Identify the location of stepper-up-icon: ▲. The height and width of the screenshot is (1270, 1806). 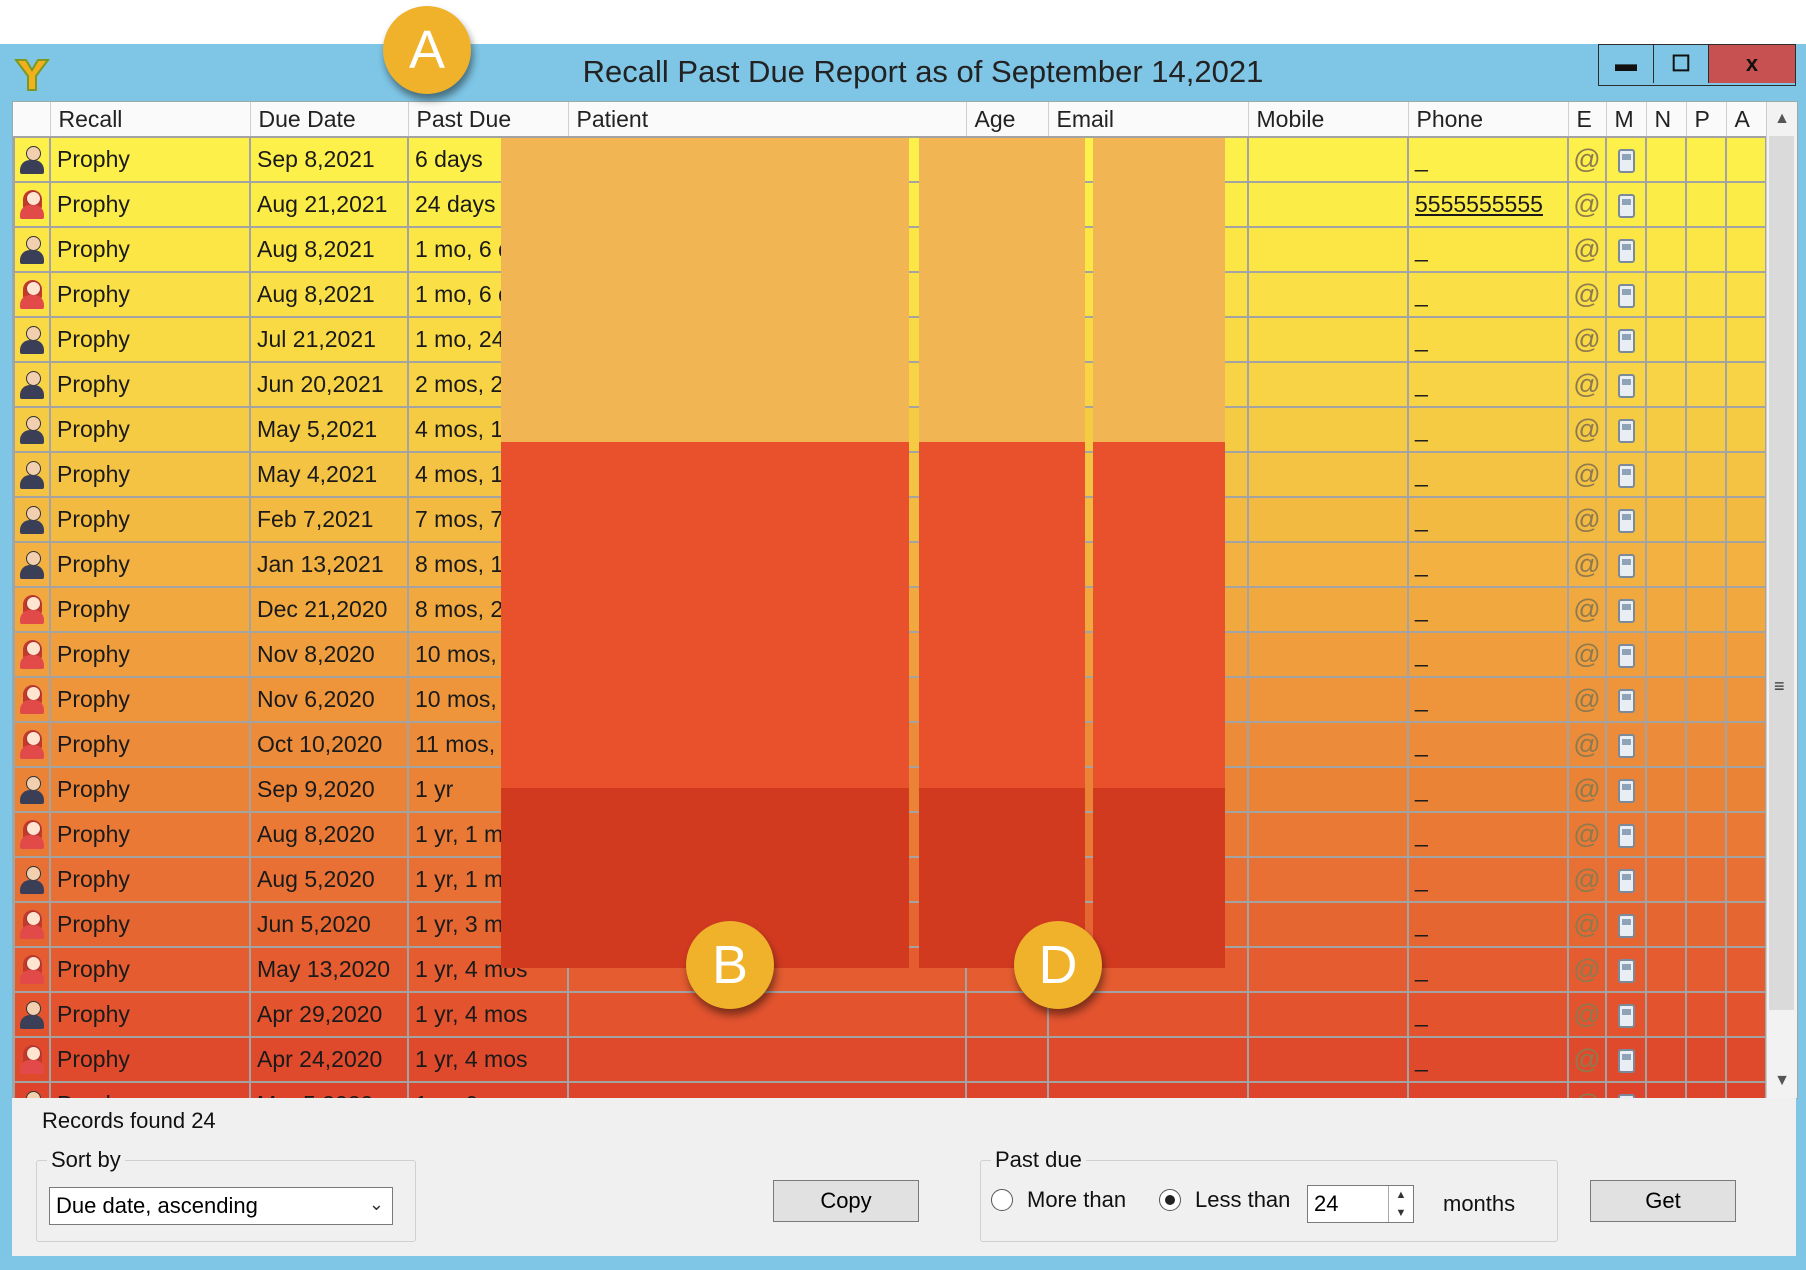
(1401, 1195).